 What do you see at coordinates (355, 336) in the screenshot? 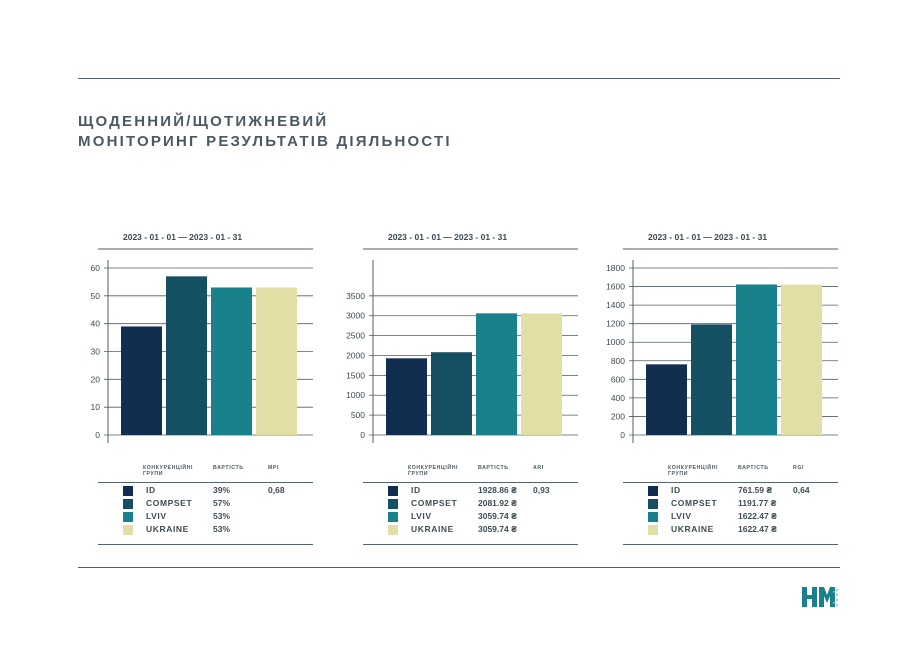
I see `y-tick-label: 2500` at bounding box center [355, 336].